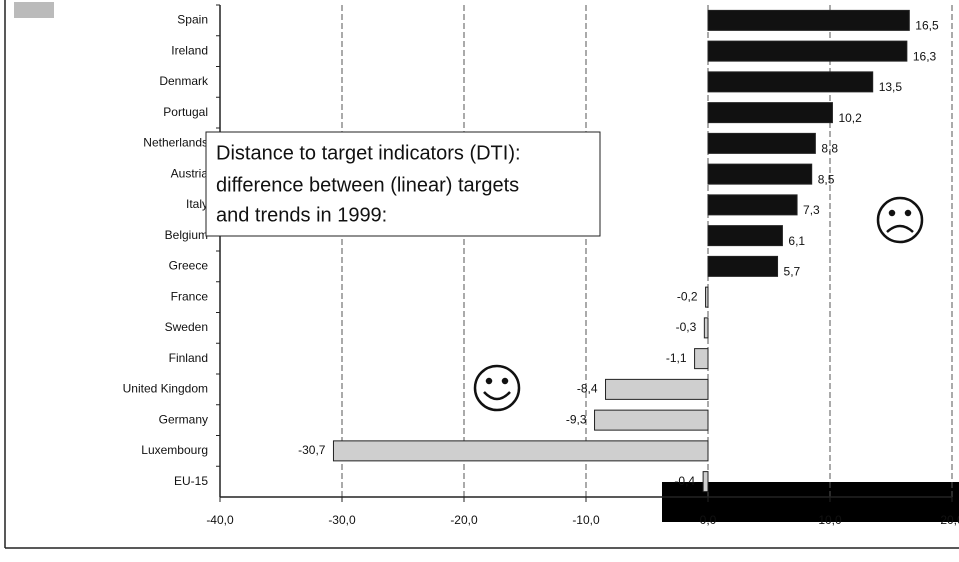 The height and width of the screenshot is (562, 959). What do you see at coordinates (676, 358) in the screenshot?
I see `value-label: -1,1` at bounding box center [676, 358].